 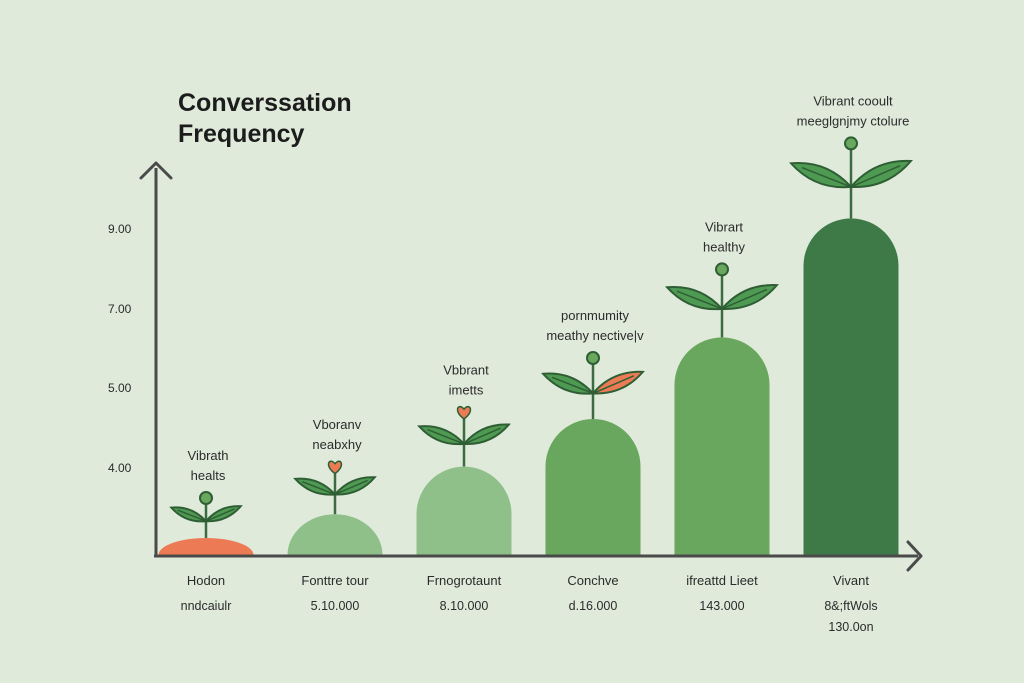 What do you see at coordinates (265, 118) in the screenshot?
I see `chart-title: Converssation Frequency` at bounding box center [265, 118].